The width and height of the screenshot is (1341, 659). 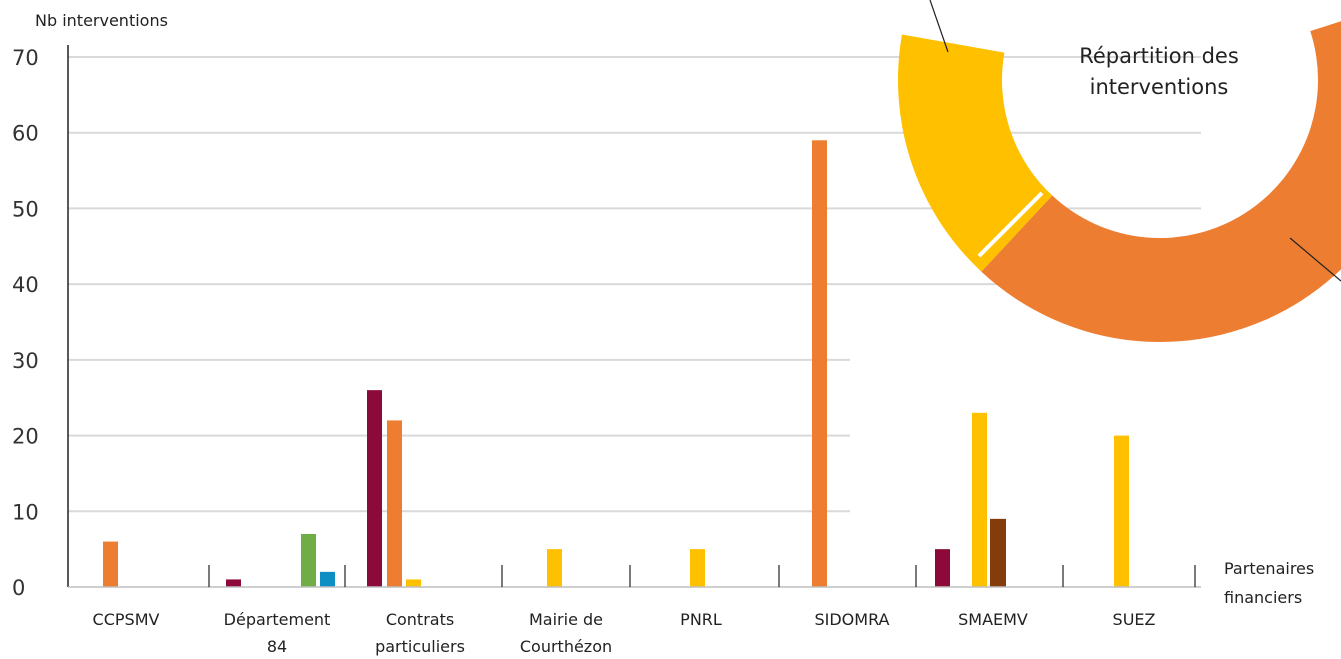 I want to click on y-tick-label: 0, so click(x=18, y=588).